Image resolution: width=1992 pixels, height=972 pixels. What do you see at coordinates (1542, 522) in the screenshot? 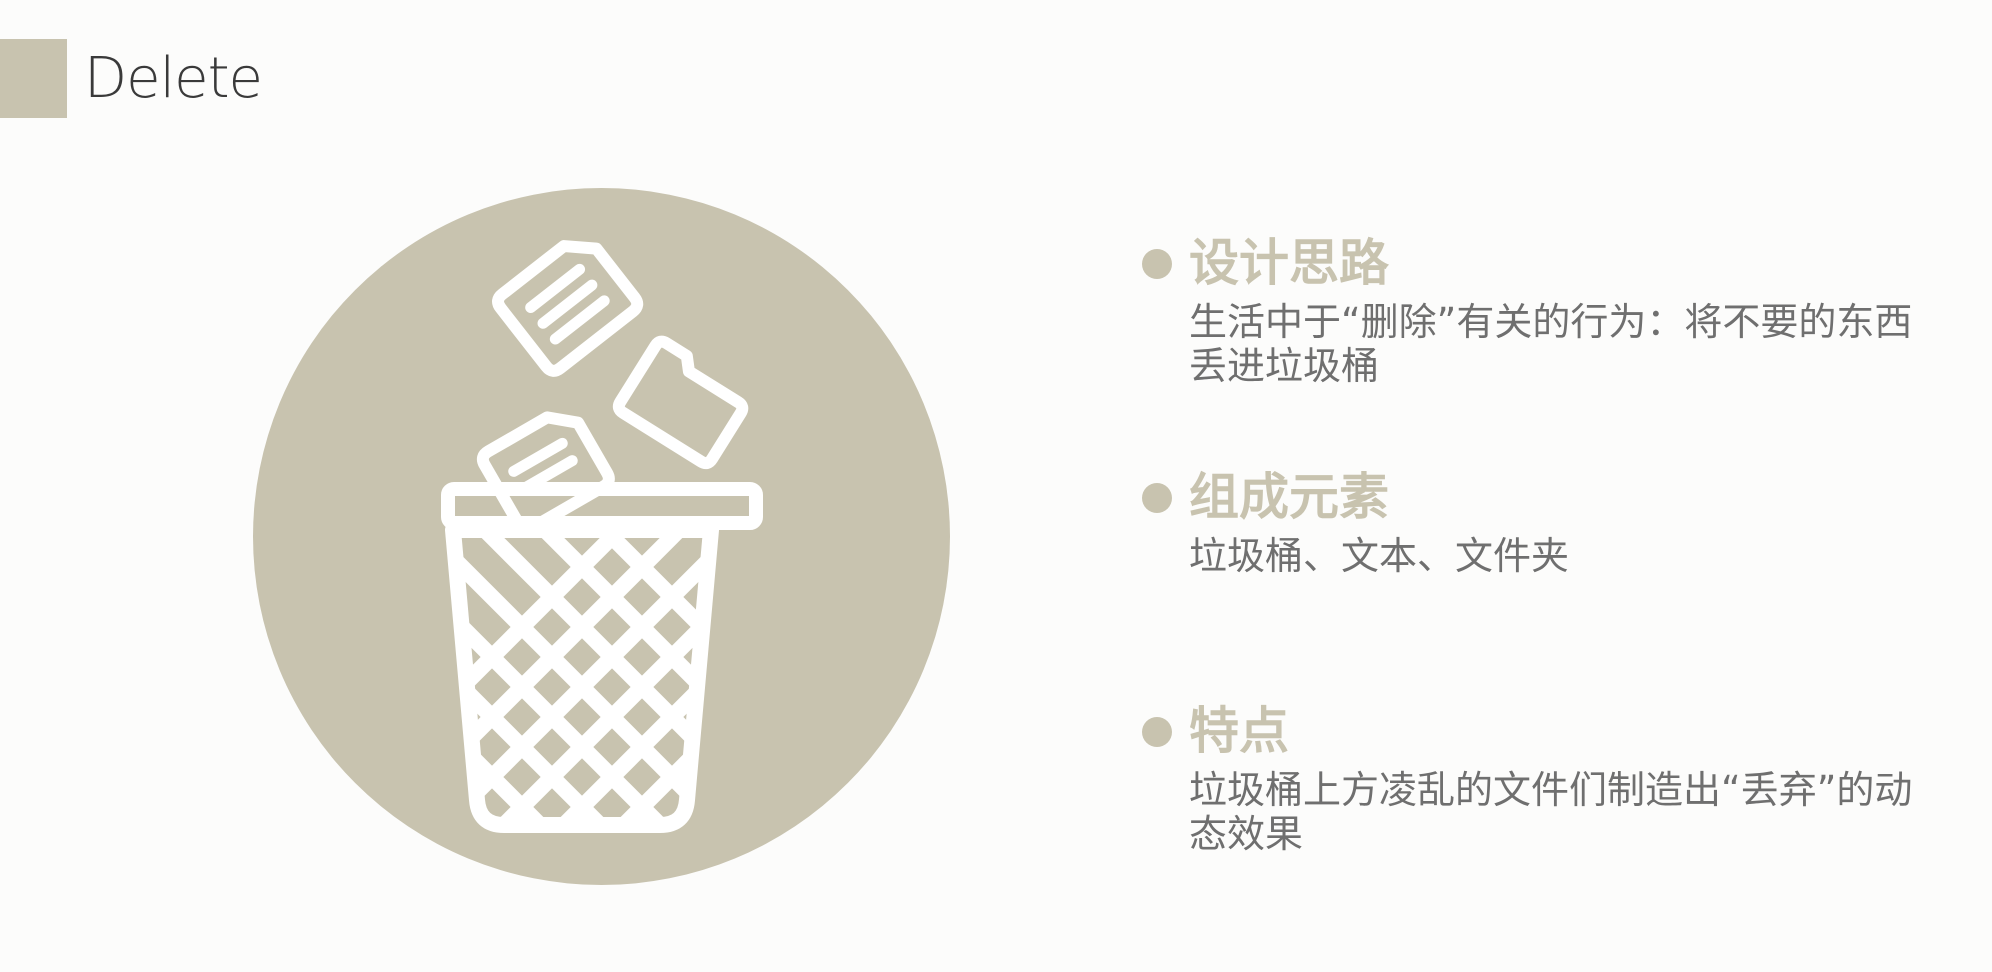
I see `section-elements: 组成元素 垃圾桶、文本、文件夹` at bounding box center [1542, 522].